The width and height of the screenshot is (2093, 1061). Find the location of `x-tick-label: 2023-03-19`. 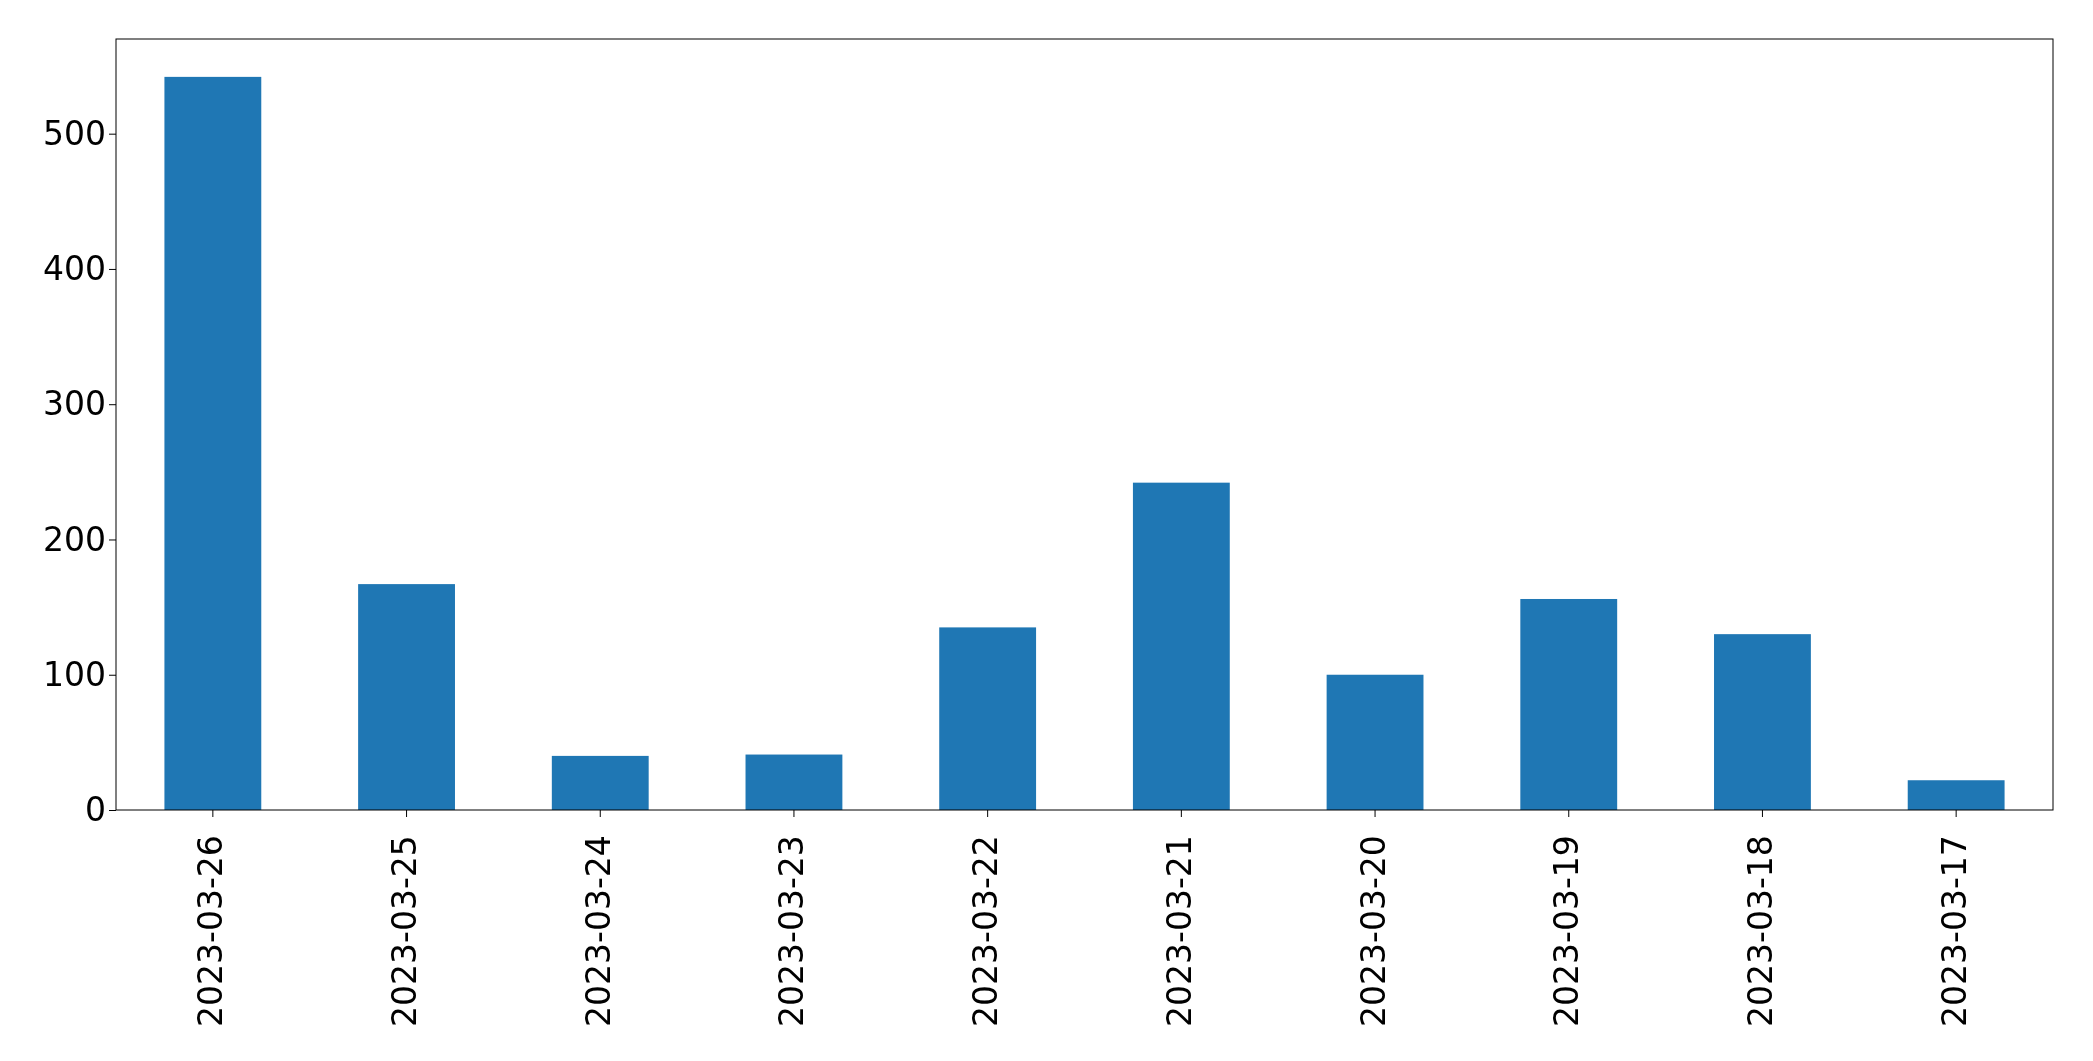

x-tick-label: 2023-03-19 is located at coordinates (1567, 931).